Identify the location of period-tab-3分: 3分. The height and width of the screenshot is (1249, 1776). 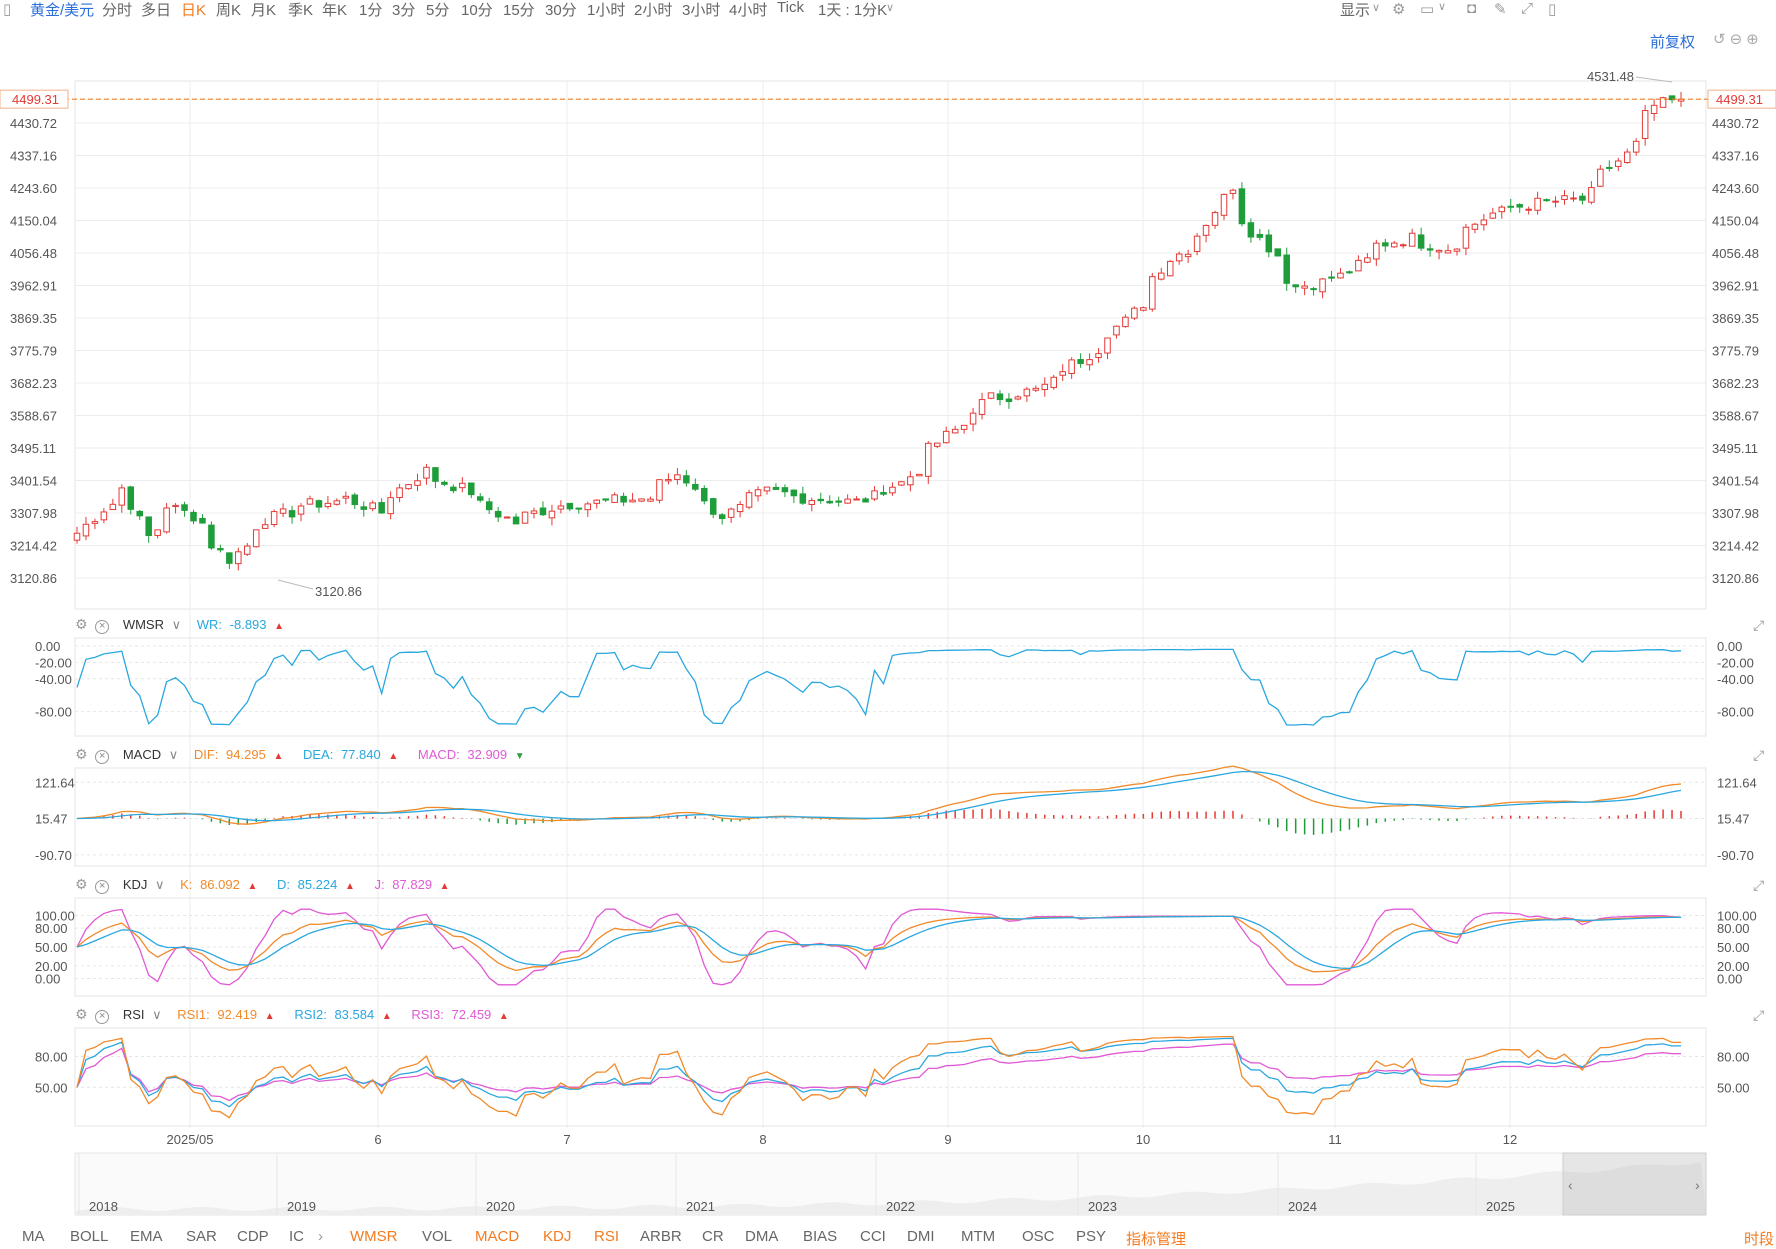
(404, 10).